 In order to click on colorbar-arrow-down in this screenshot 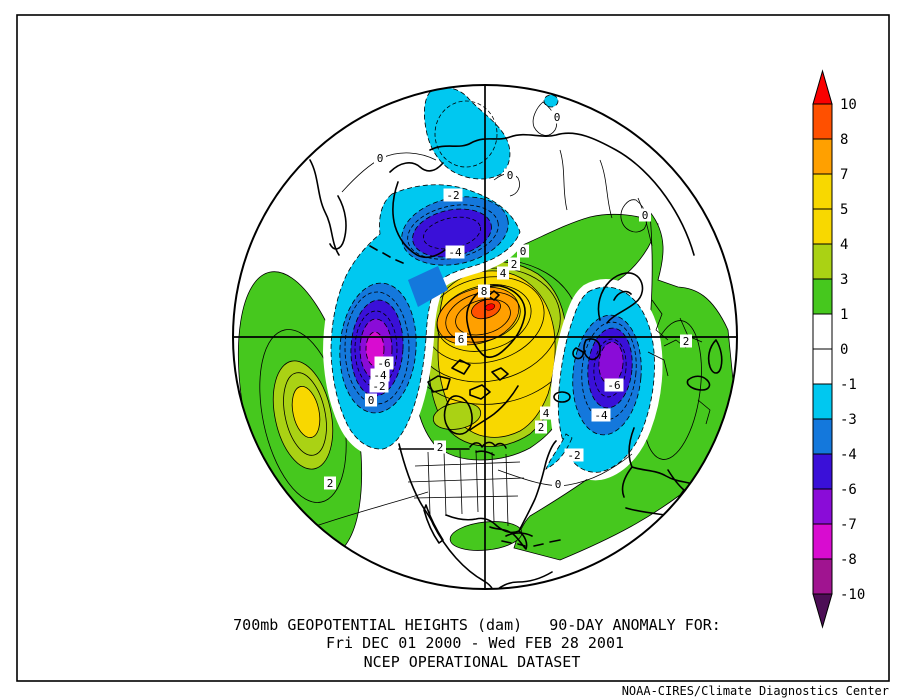, I will do `click(822, 611)`.